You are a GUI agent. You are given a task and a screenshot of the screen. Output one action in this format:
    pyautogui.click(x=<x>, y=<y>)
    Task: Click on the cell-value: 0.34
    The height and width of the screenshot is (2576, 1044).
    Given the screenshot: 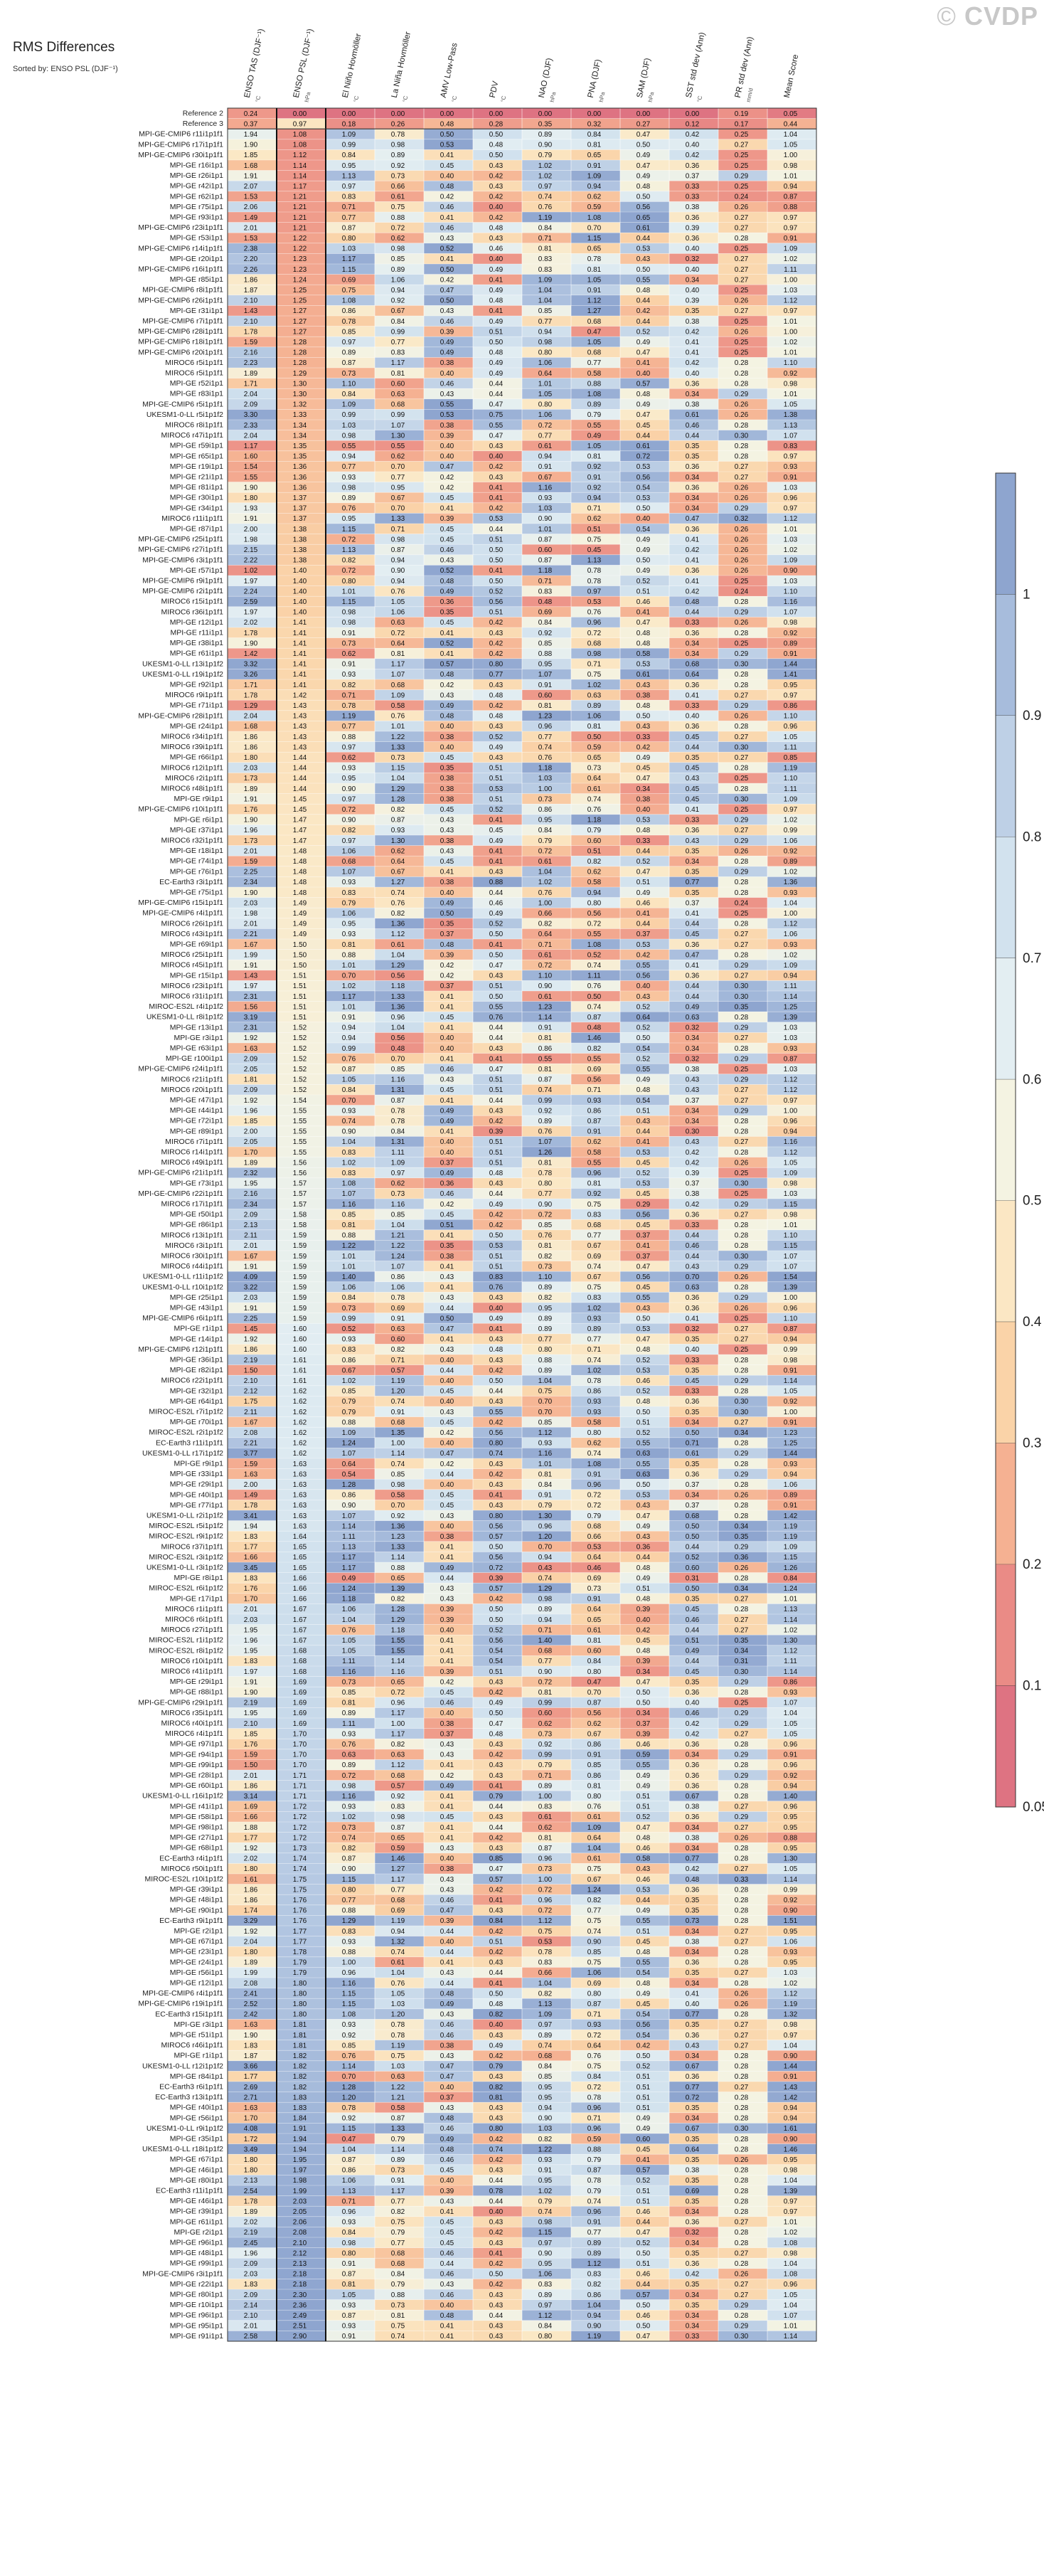 What is the action you would take?
    pyautogui.click(x=693, y=1932)
    